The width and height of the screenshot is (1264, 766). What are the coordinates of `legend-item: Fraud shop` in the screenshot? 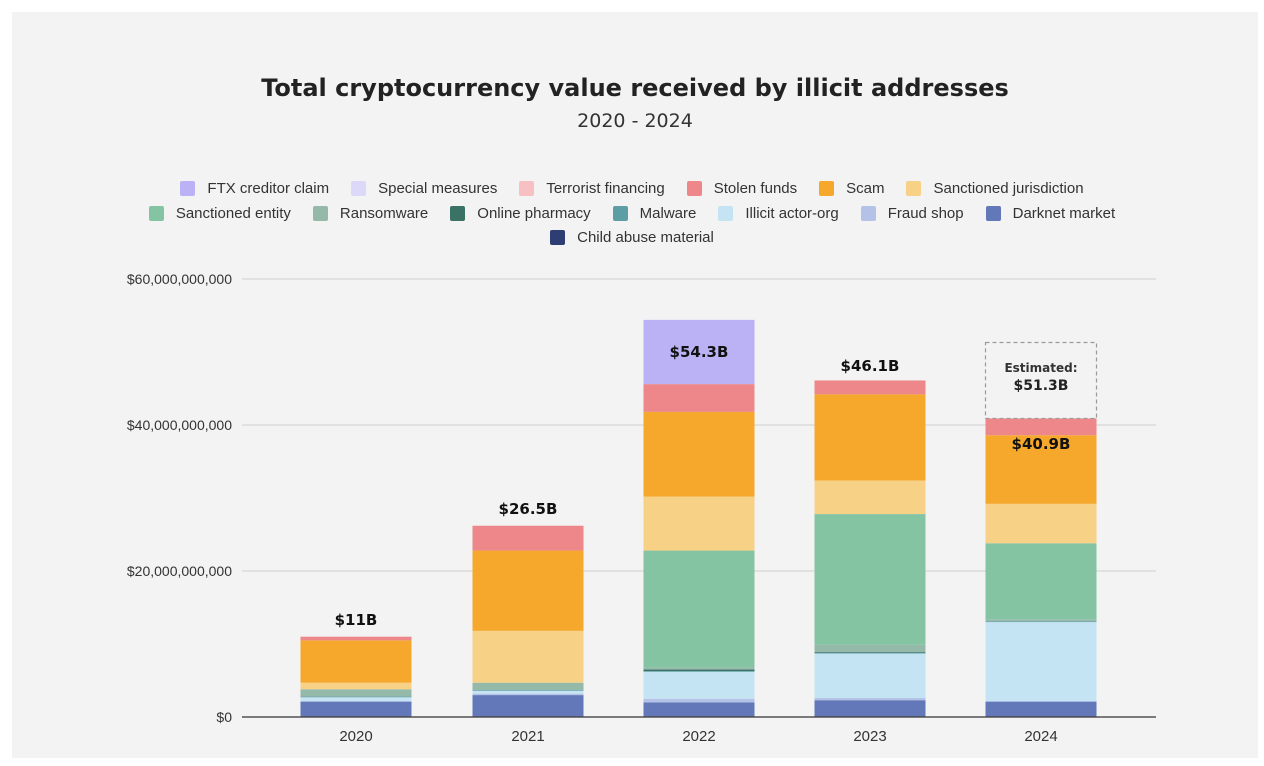 It's located at (912, 213).